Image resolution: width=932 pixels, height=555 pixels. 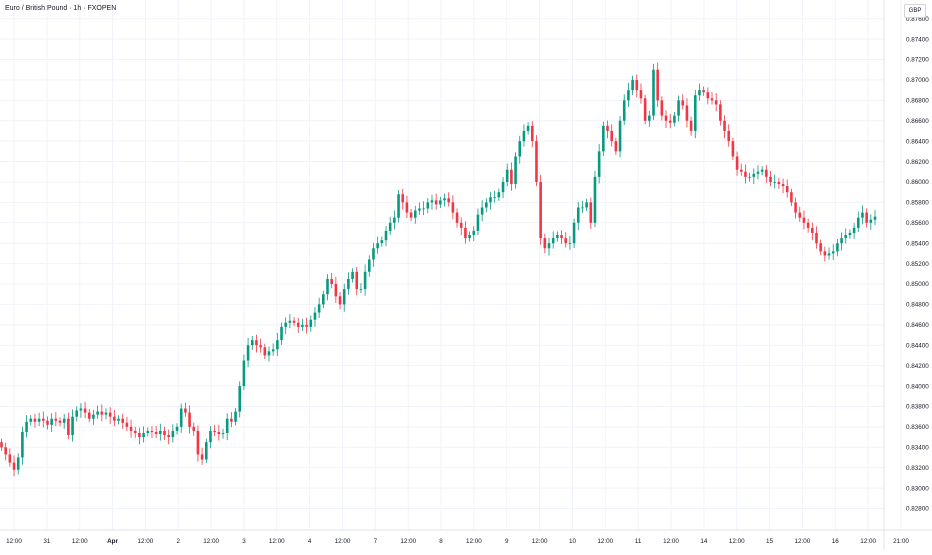 I want to click on y-tick-label: 0.84200, so click(x=917, y=366).